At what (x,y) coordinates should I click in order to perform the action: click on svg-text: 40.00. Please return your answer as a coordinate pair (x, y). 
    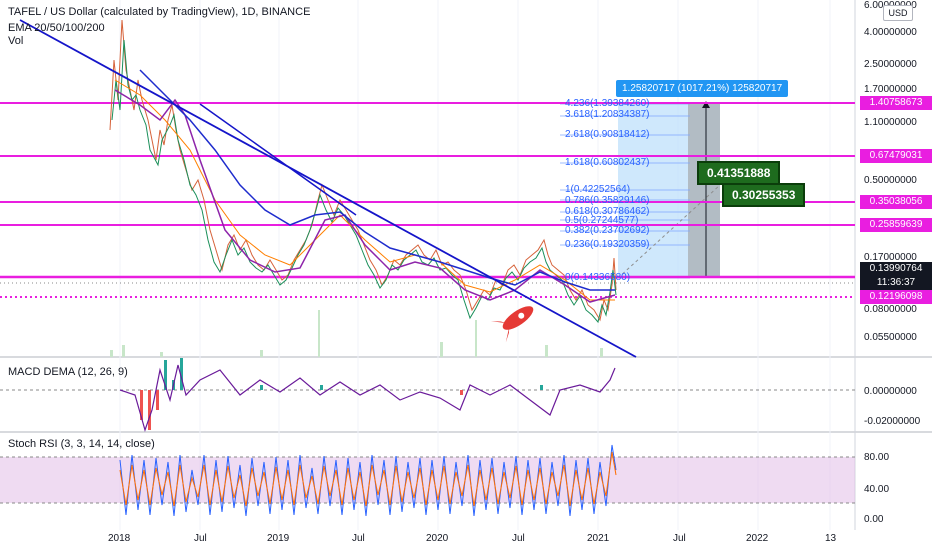
    Looking at the image, I should click on (876, 489).